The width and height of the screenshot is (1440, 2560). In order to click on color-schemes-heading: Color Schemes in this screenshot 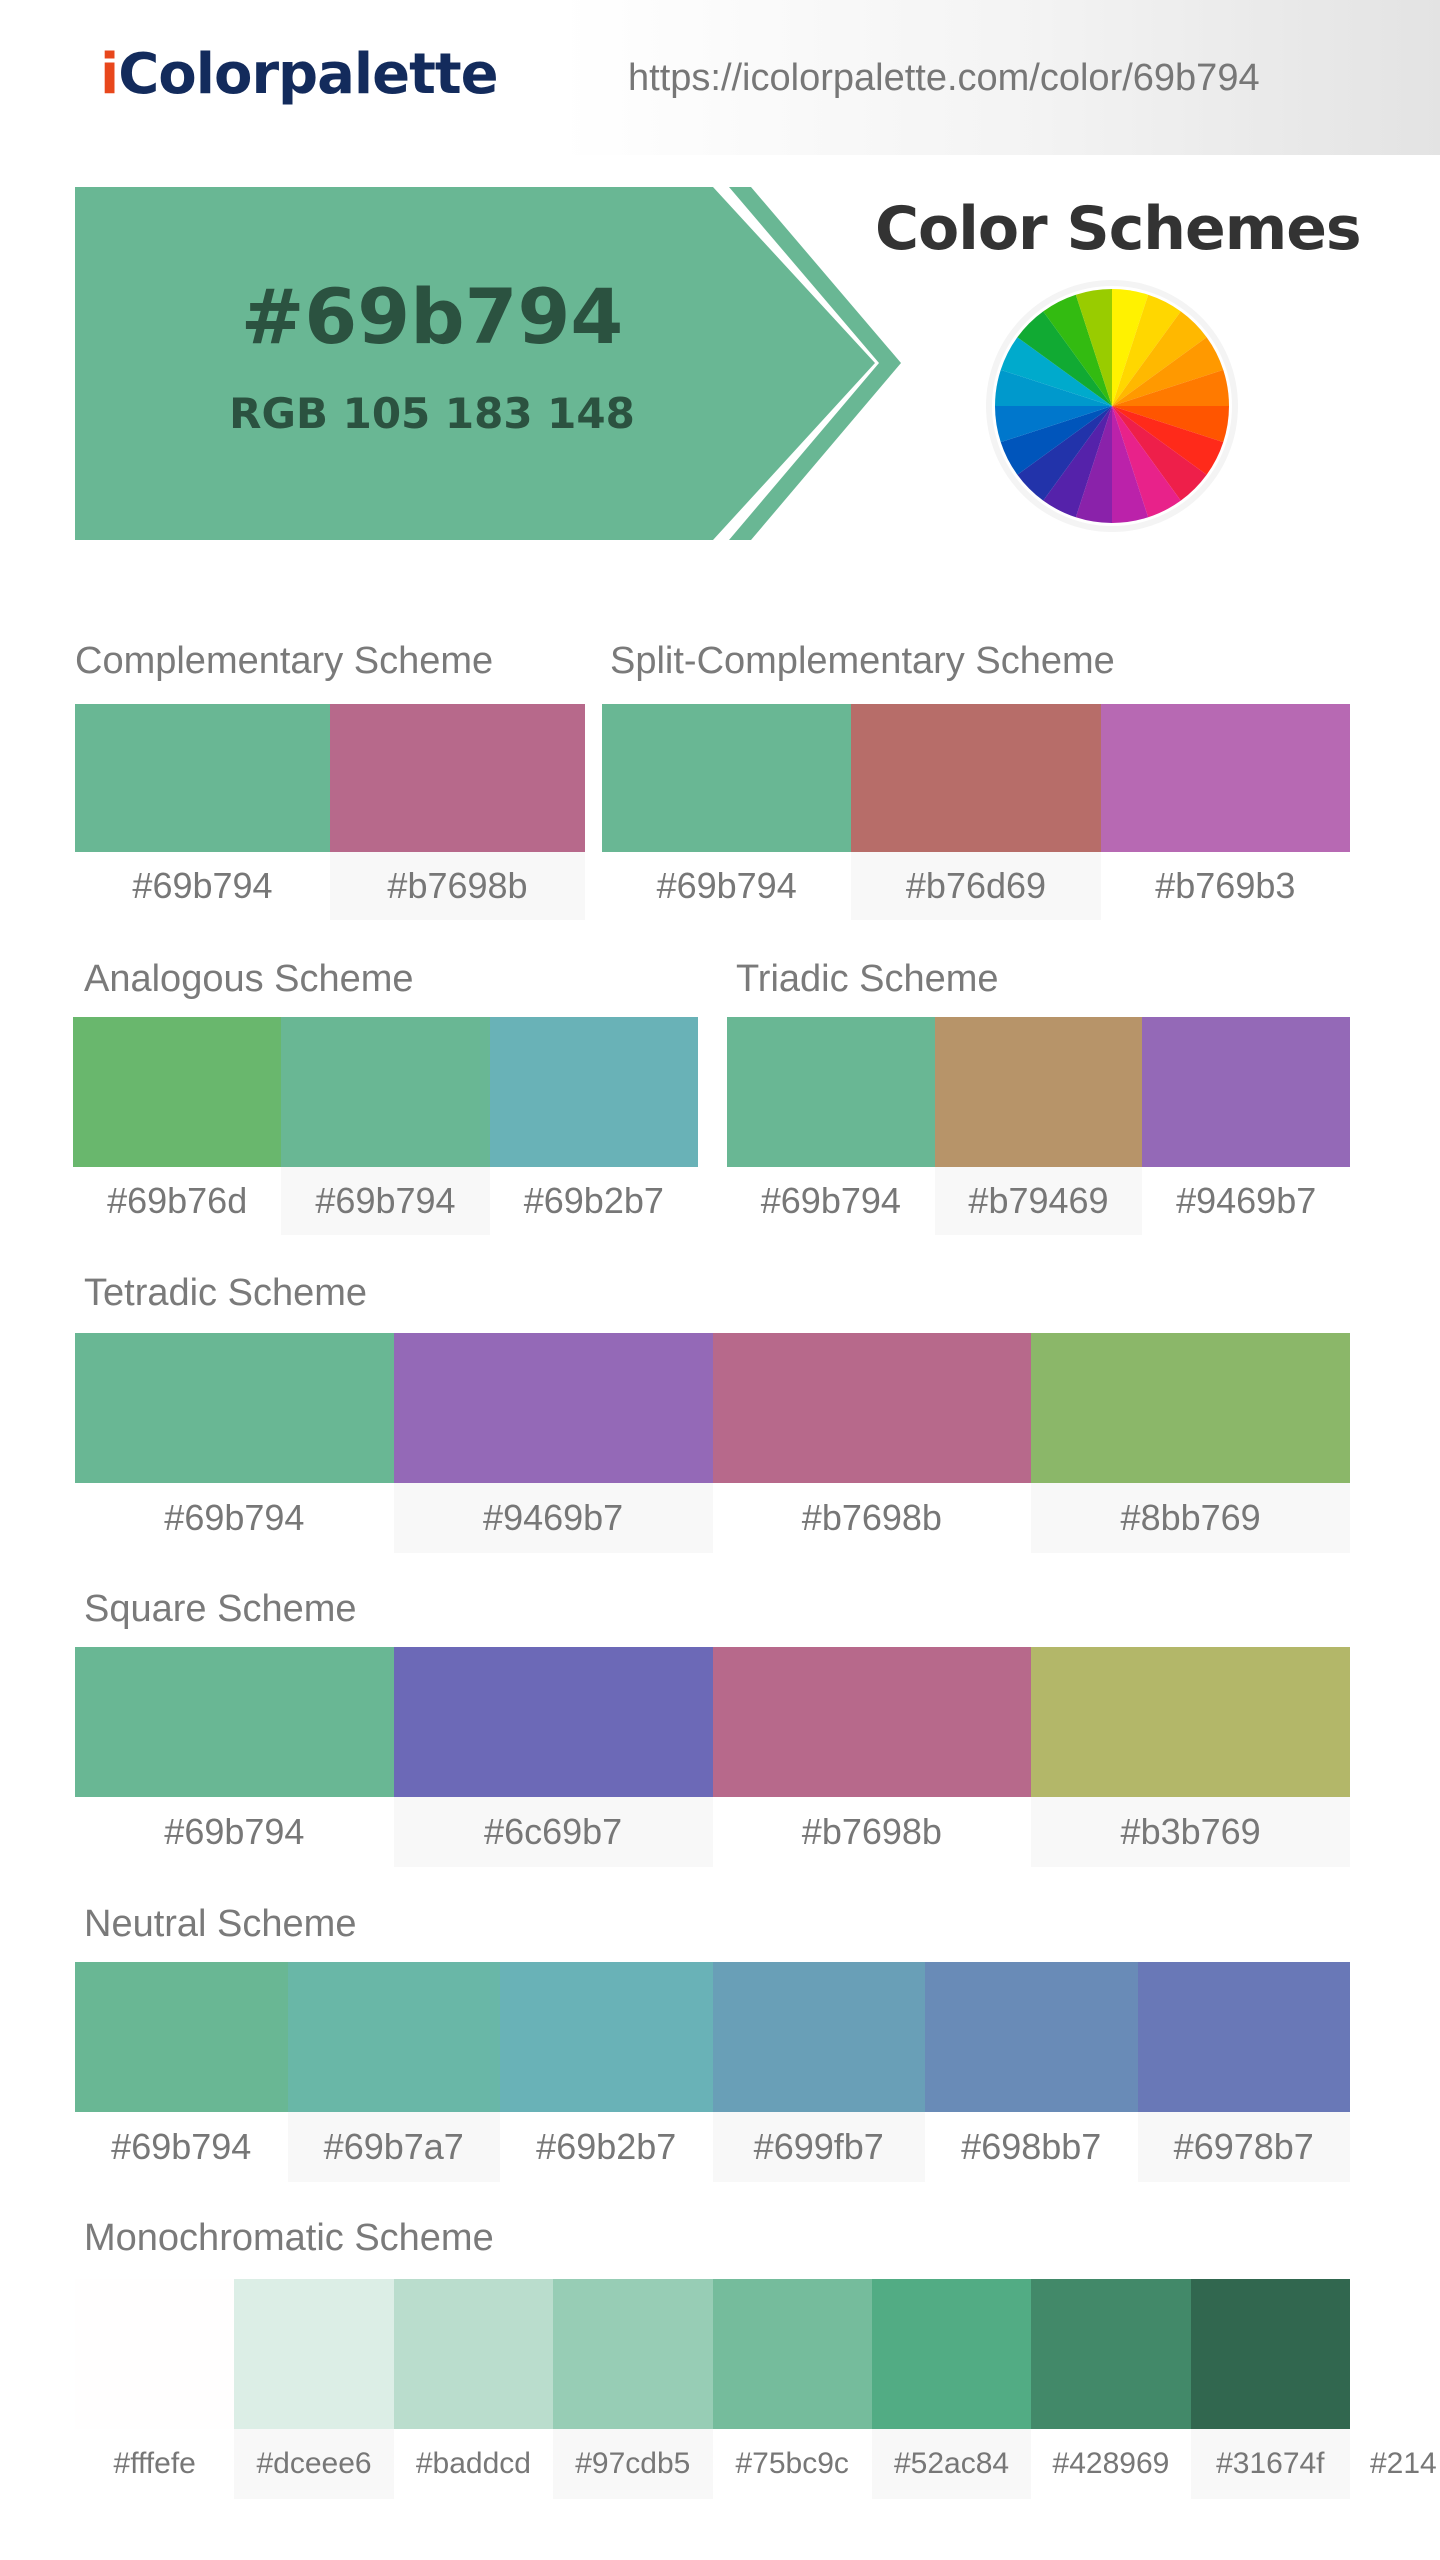, I will do `click(1118, 229)`.